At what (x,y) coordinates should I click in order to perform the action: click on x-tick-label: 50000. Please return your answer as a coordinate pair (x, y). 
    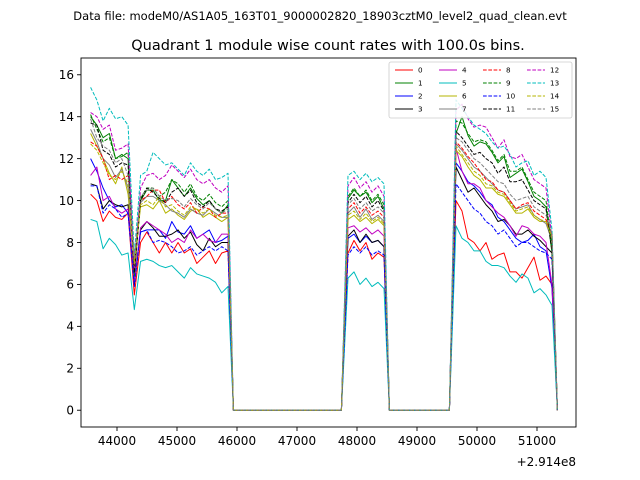
    Looking at the image, I should click on (477, 441).